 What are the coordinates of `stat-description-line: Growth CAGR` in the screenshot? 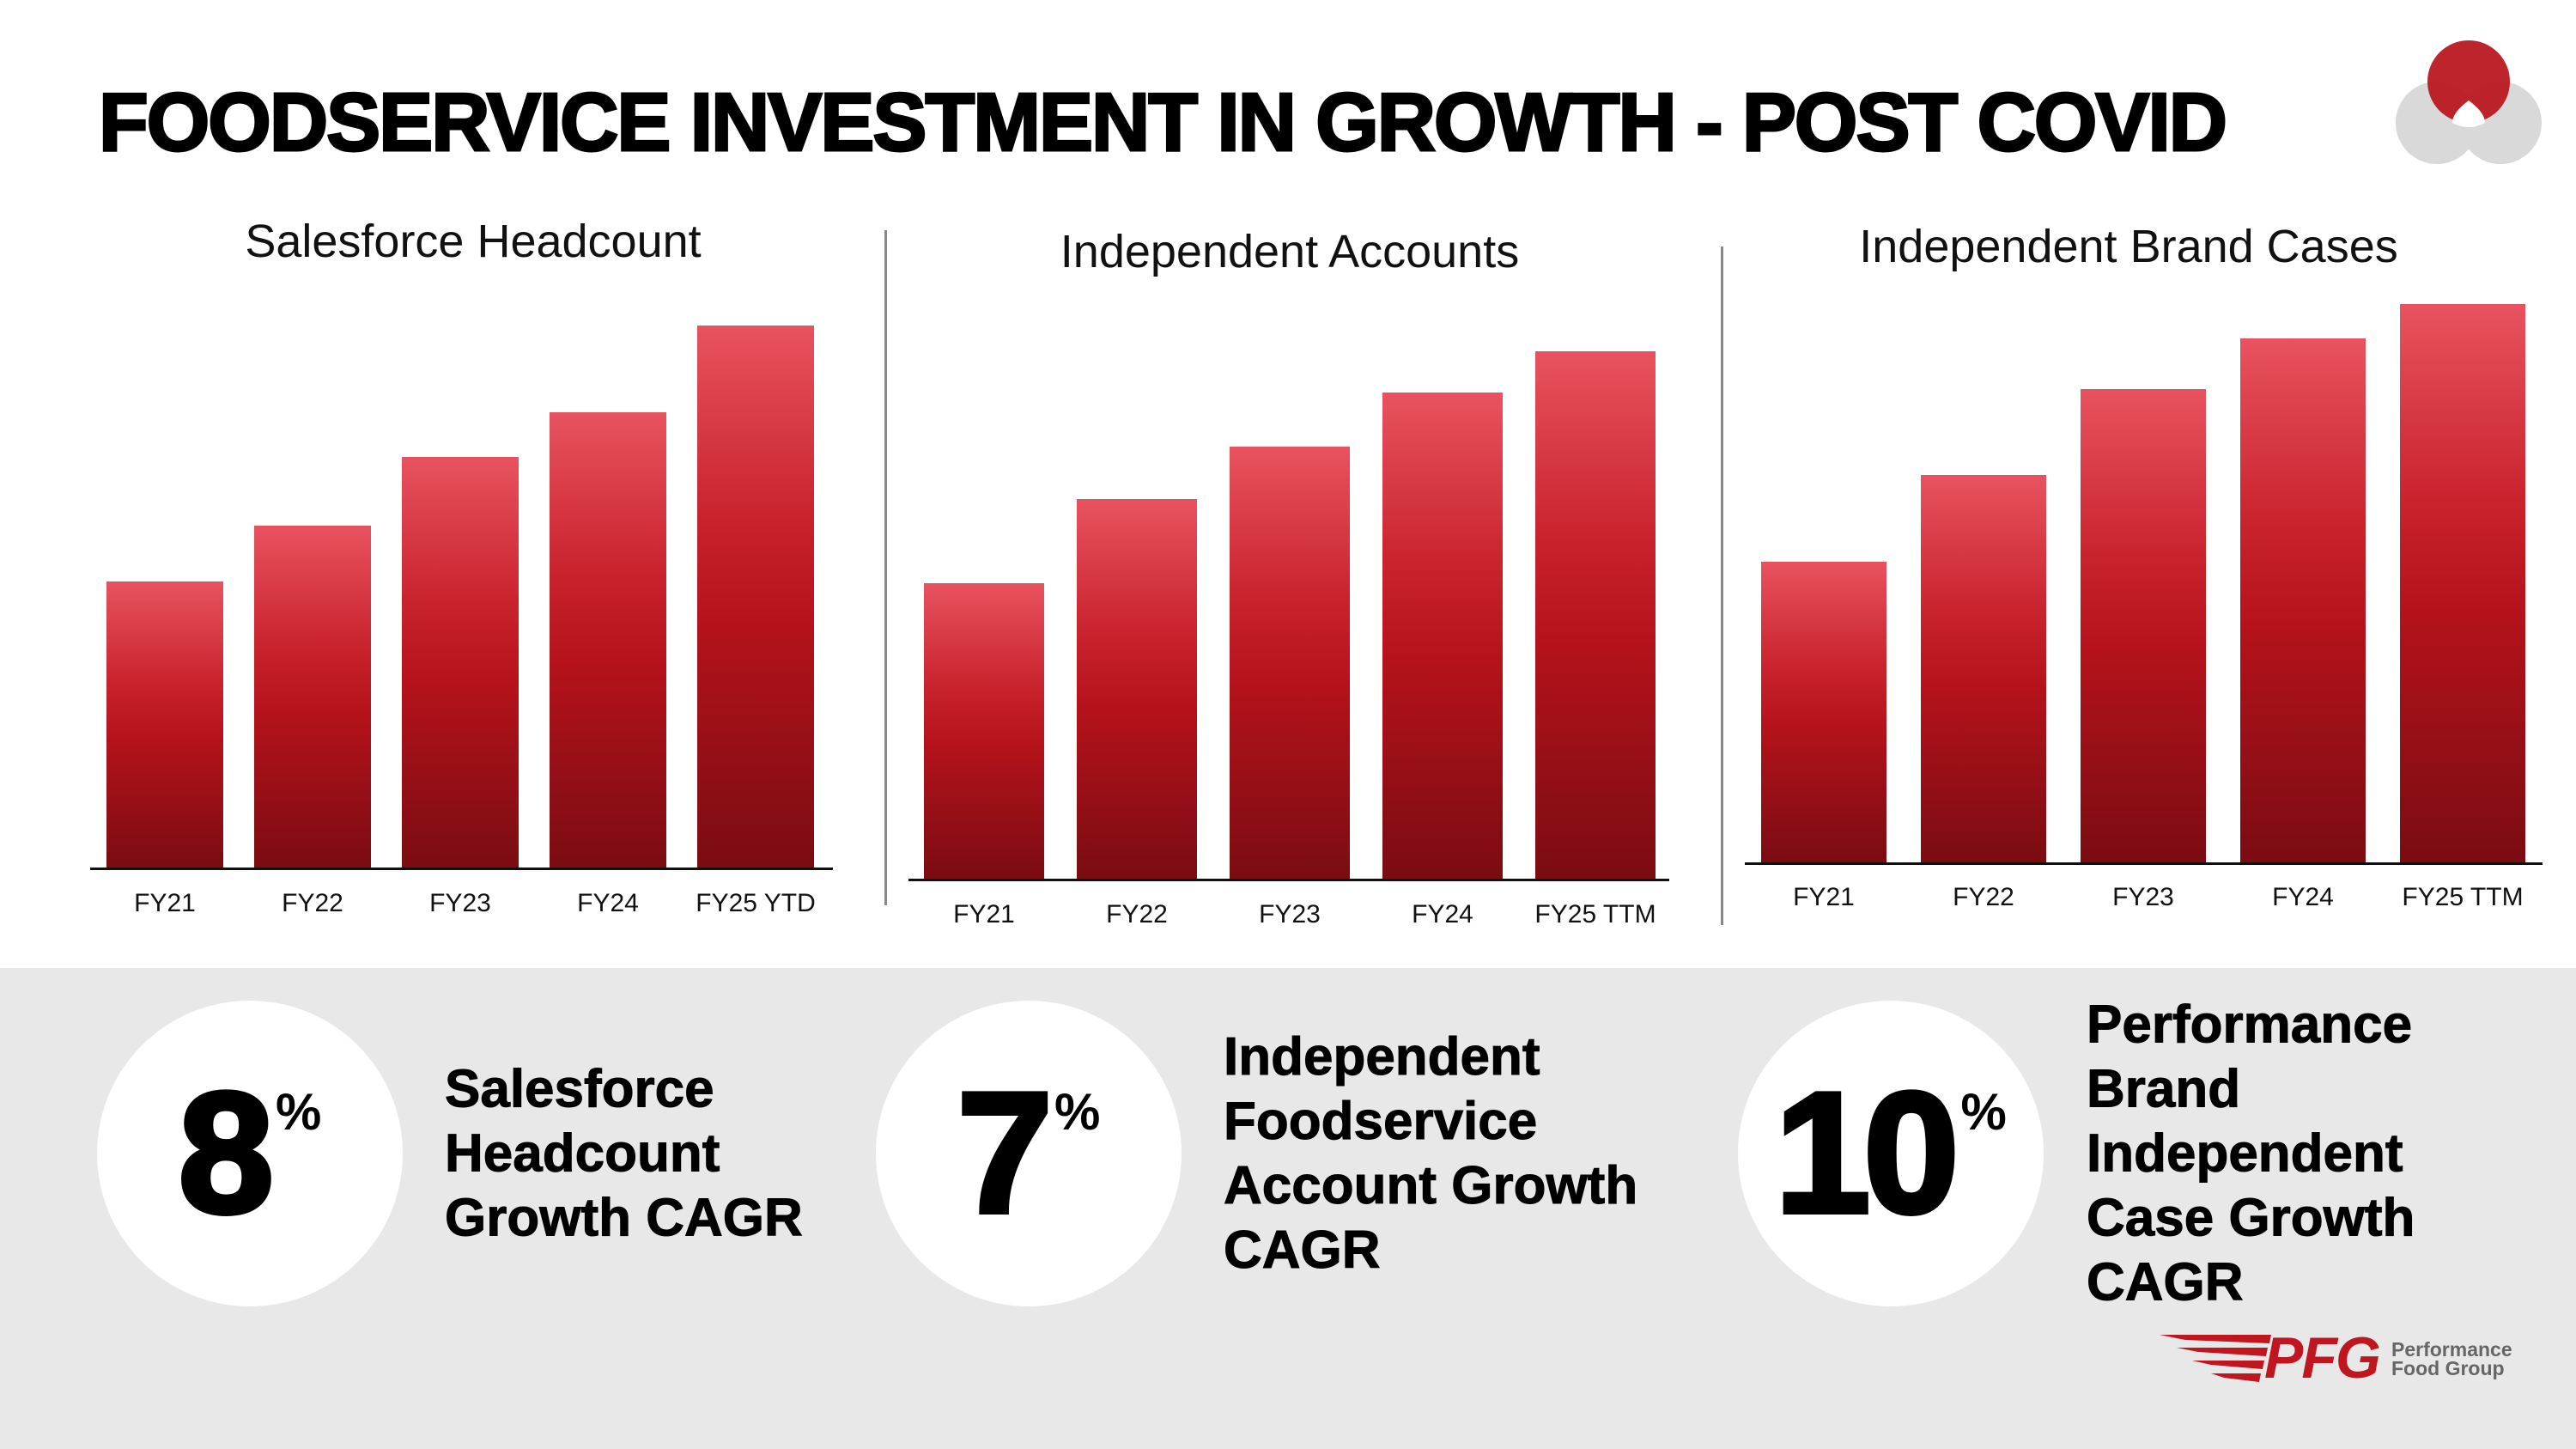 It's located at (625, 1218).